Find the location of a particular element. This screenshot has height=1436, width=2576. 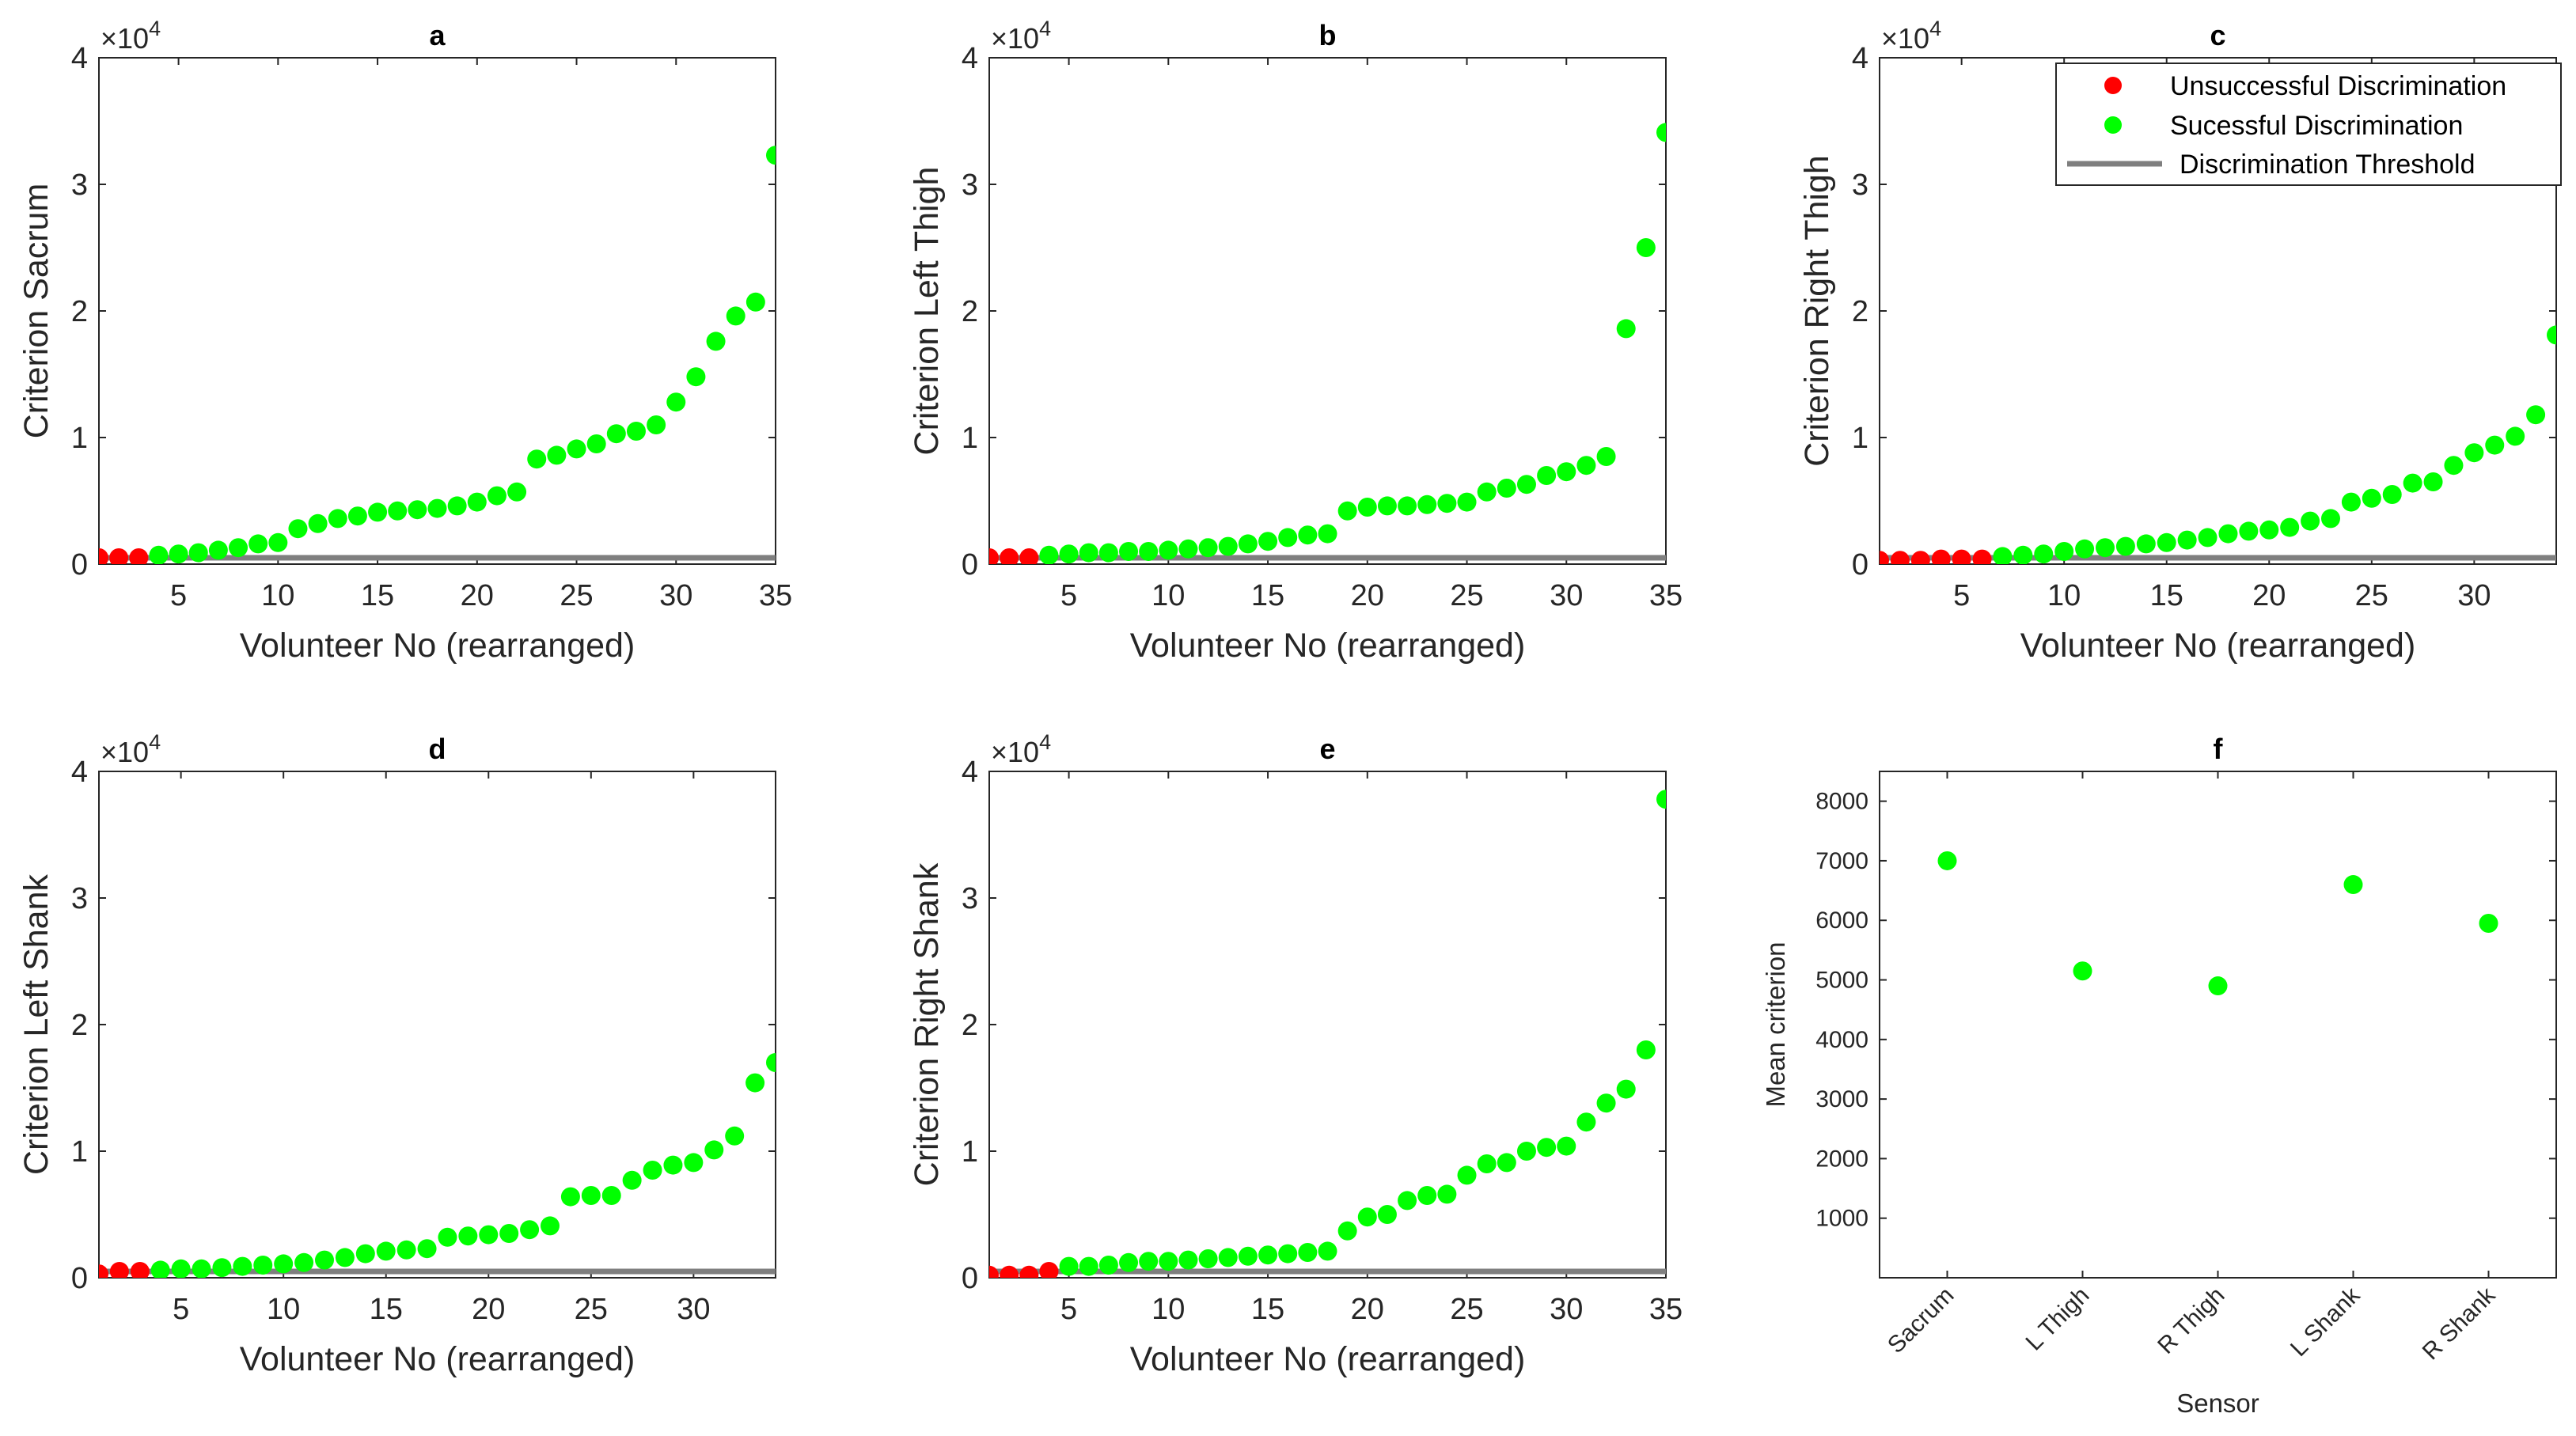

x-tick-label: 35 is located at coordinates (775, 595).